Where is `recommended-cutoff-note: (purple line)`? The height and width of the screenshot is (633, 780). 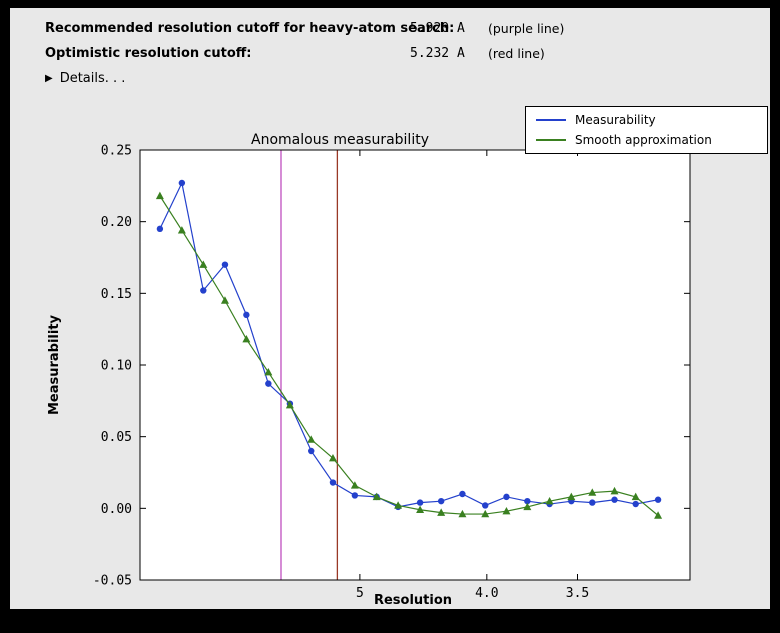
recommended-cutoff-note: (purple line) is located at coordinates (526, 28).